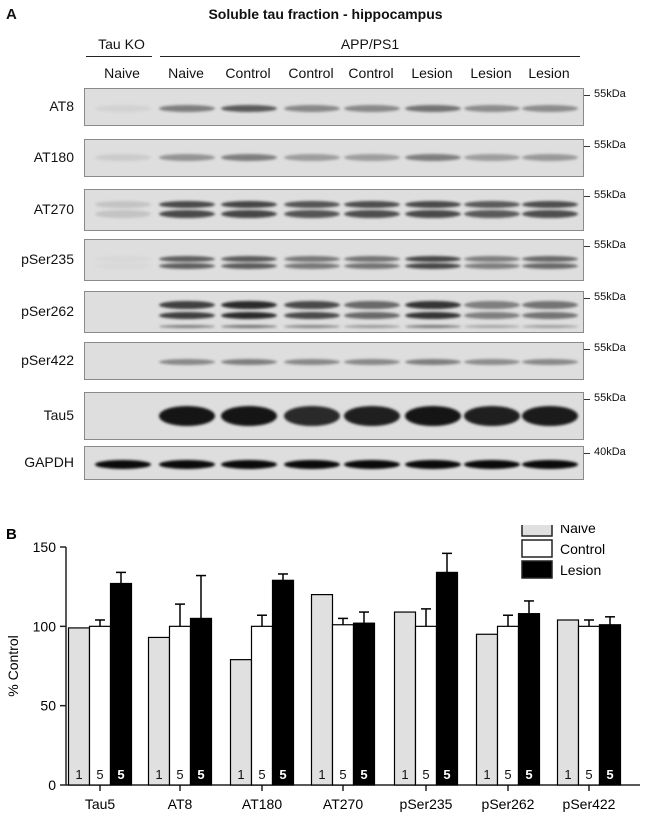 This screenshot has width=651, height=816. I want to click on legend-swatch-lesion, so click(537, 569).